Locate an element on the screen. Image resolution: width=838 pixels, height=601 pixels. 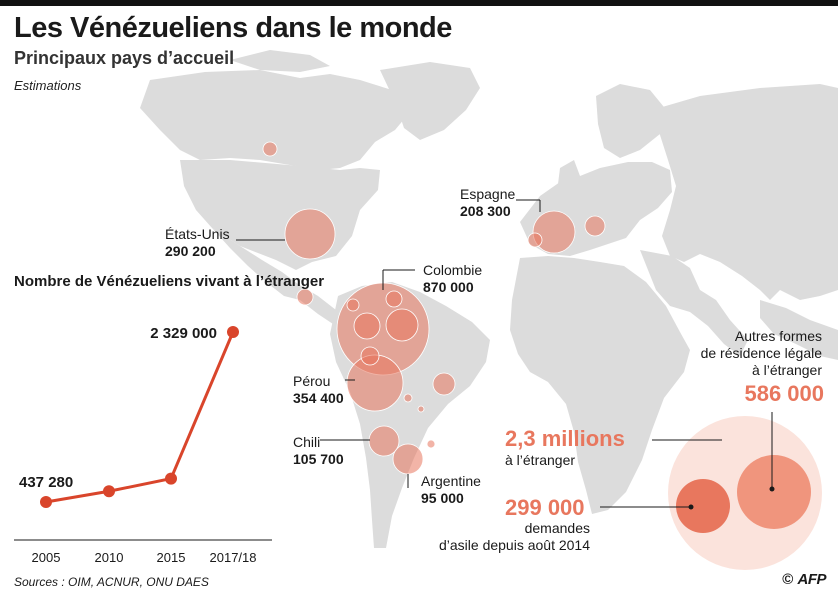
bubble-spain is located at coordinates (554, 232).